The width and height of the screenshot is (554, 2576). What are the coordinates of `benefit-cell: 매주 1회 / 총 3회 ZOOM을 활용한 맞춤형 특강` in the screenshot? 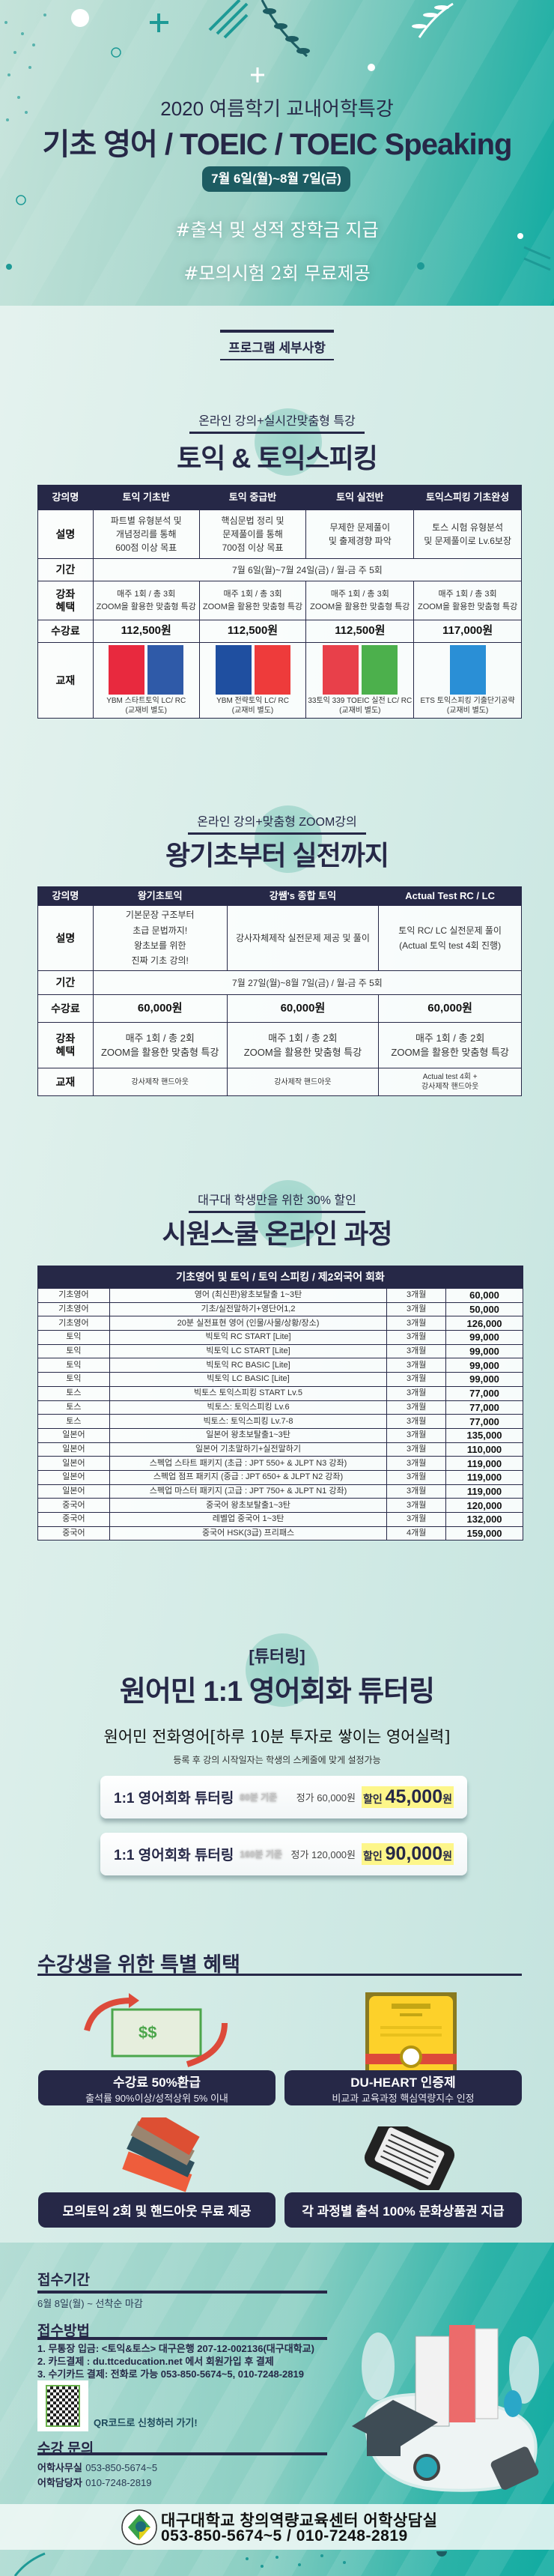 It's located at (146, 600).